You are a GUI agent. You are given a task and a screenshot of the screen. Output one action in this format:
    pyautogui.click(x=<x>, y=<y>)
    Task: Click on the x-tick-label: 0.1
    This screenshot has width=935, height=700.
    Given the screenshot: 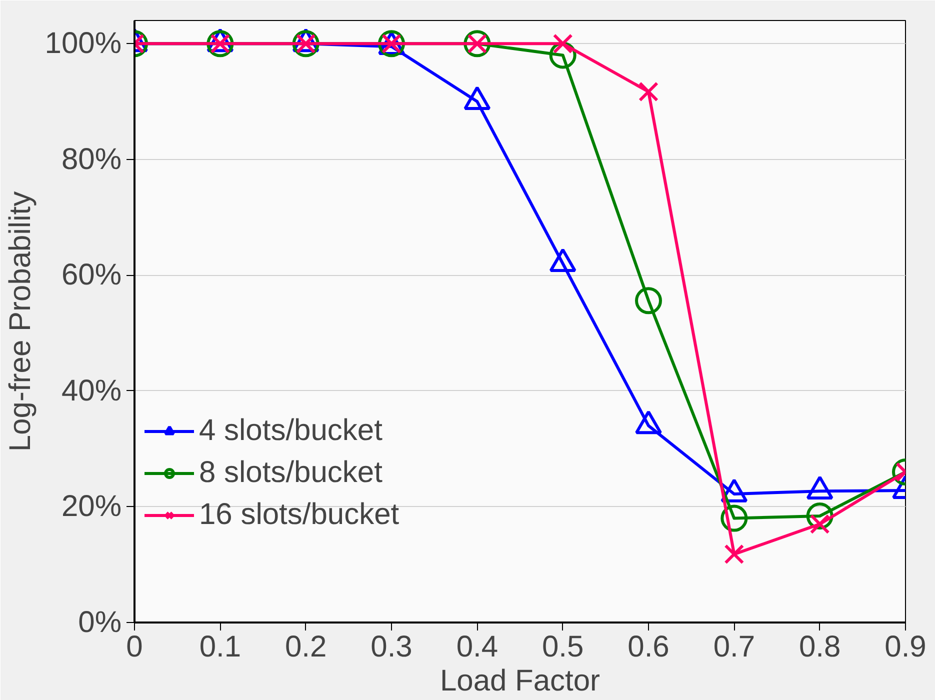 What is the action you would take?
    pyautogui.click(x=220, y=647)
    